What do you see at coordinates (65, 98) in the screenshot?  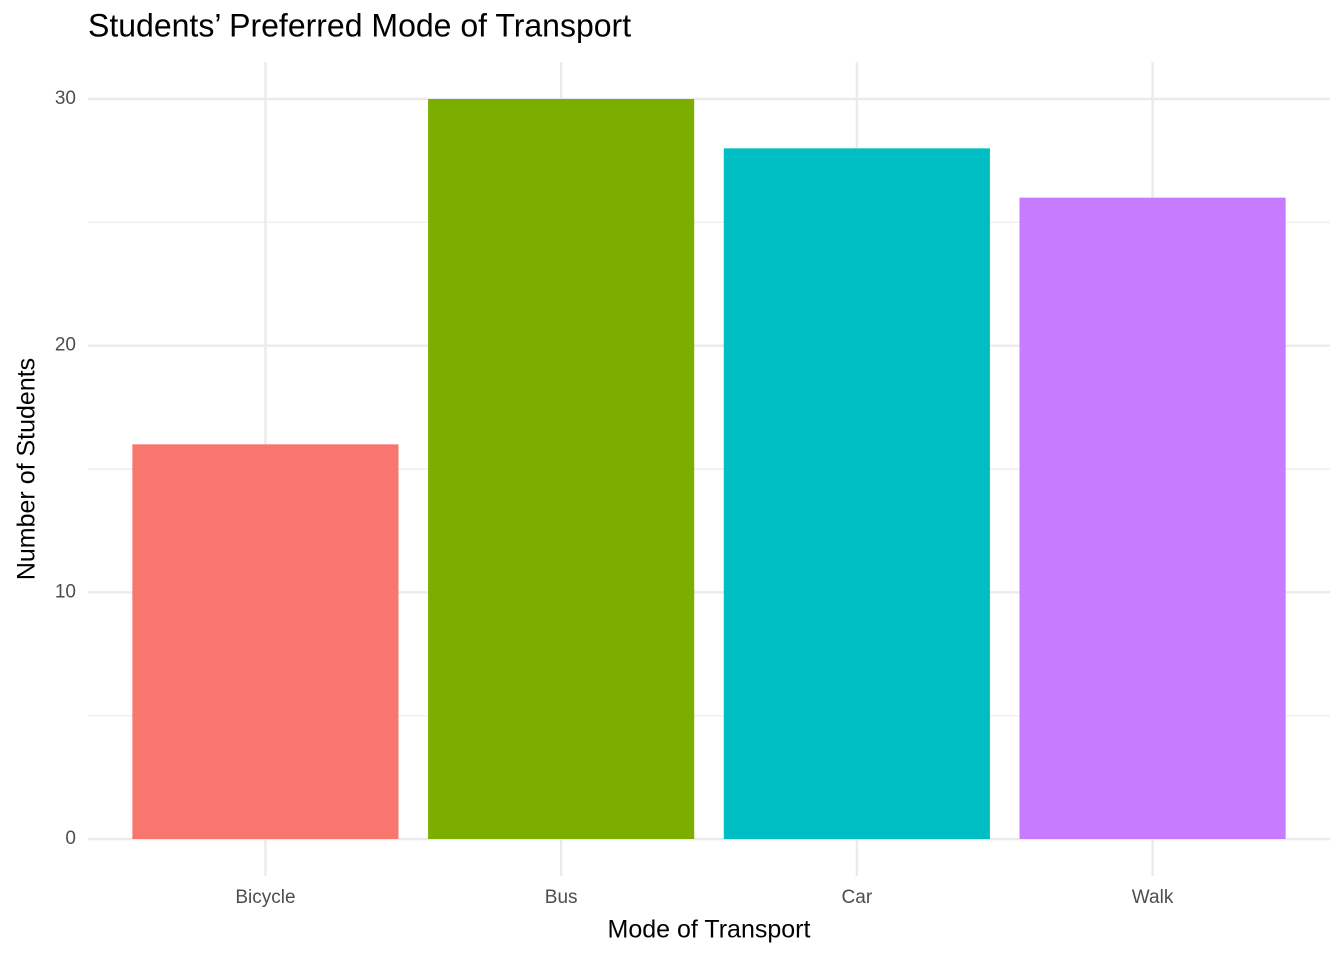 I see `y-tick-label: 30` at bounding box center [65, 98].